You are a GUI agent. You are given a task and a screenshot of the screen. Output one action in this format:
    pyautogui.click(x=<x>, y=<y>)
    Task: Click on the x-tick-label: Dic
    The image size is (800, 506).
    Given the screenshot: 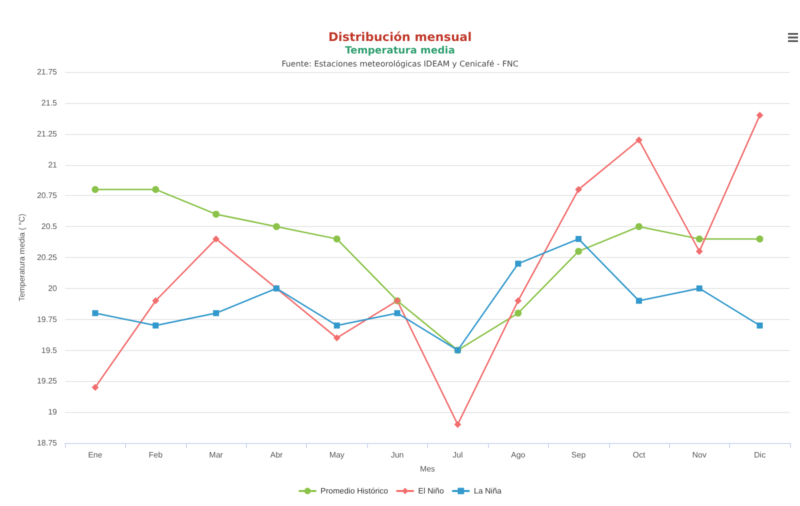 What is the action you would take?
    pyautogui.click(x=760, y=455)
    